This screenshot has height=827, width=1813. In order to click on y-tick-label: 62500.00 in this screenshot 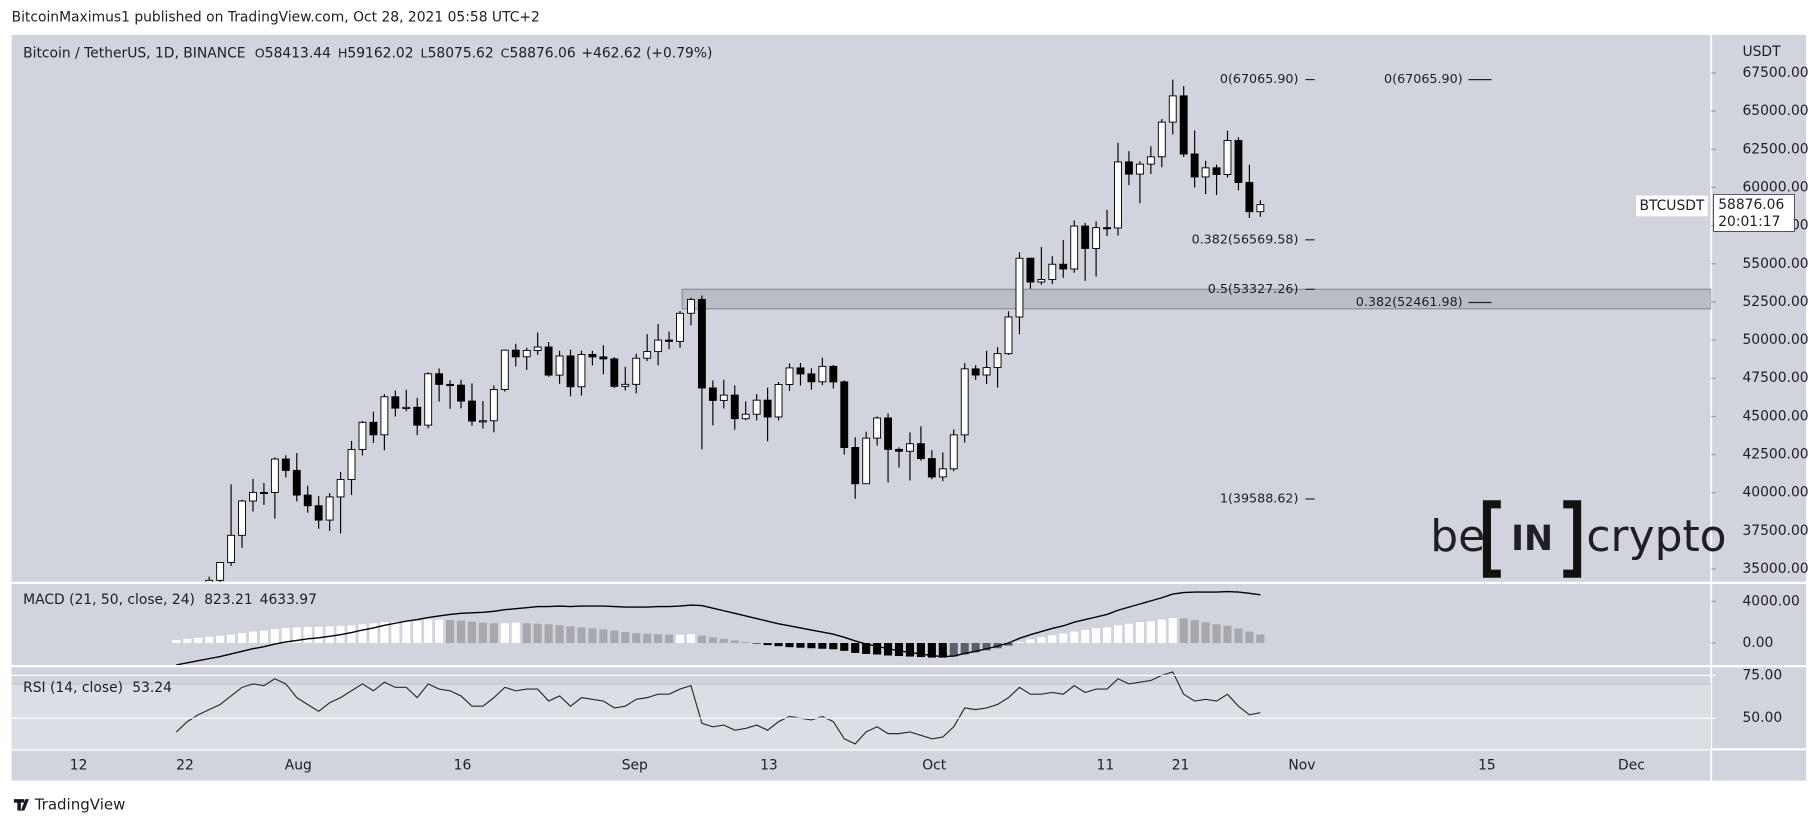, I will do `click(1775, 149)`.